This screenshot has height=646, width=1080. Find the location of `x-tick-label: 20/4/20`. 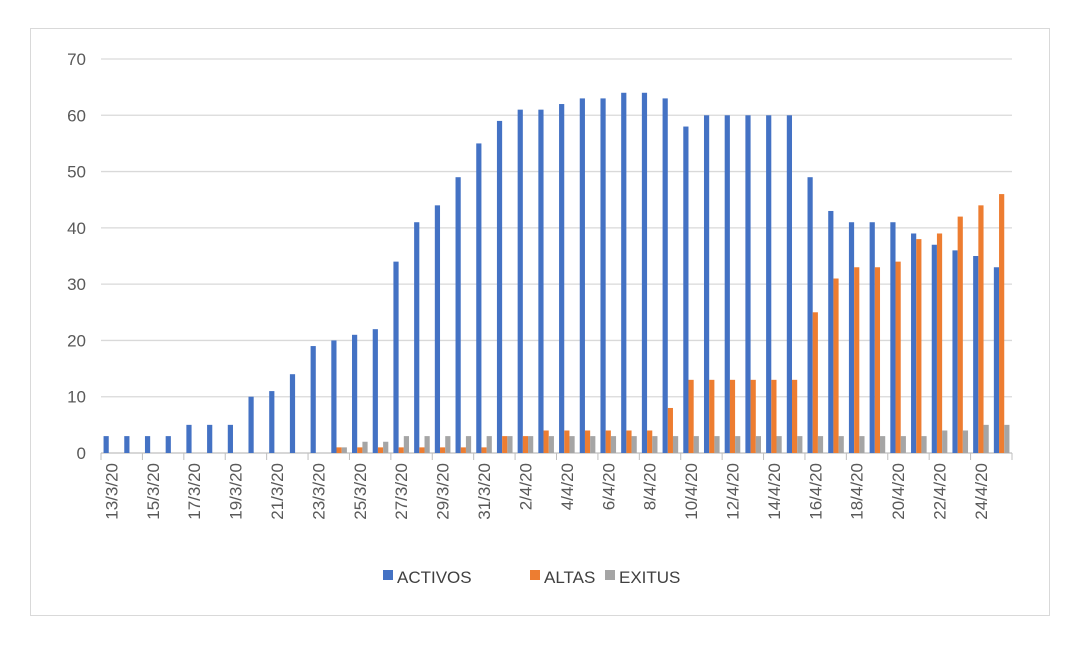

x-tick-label: 20/4/20 is located at coordinates (898, 491).